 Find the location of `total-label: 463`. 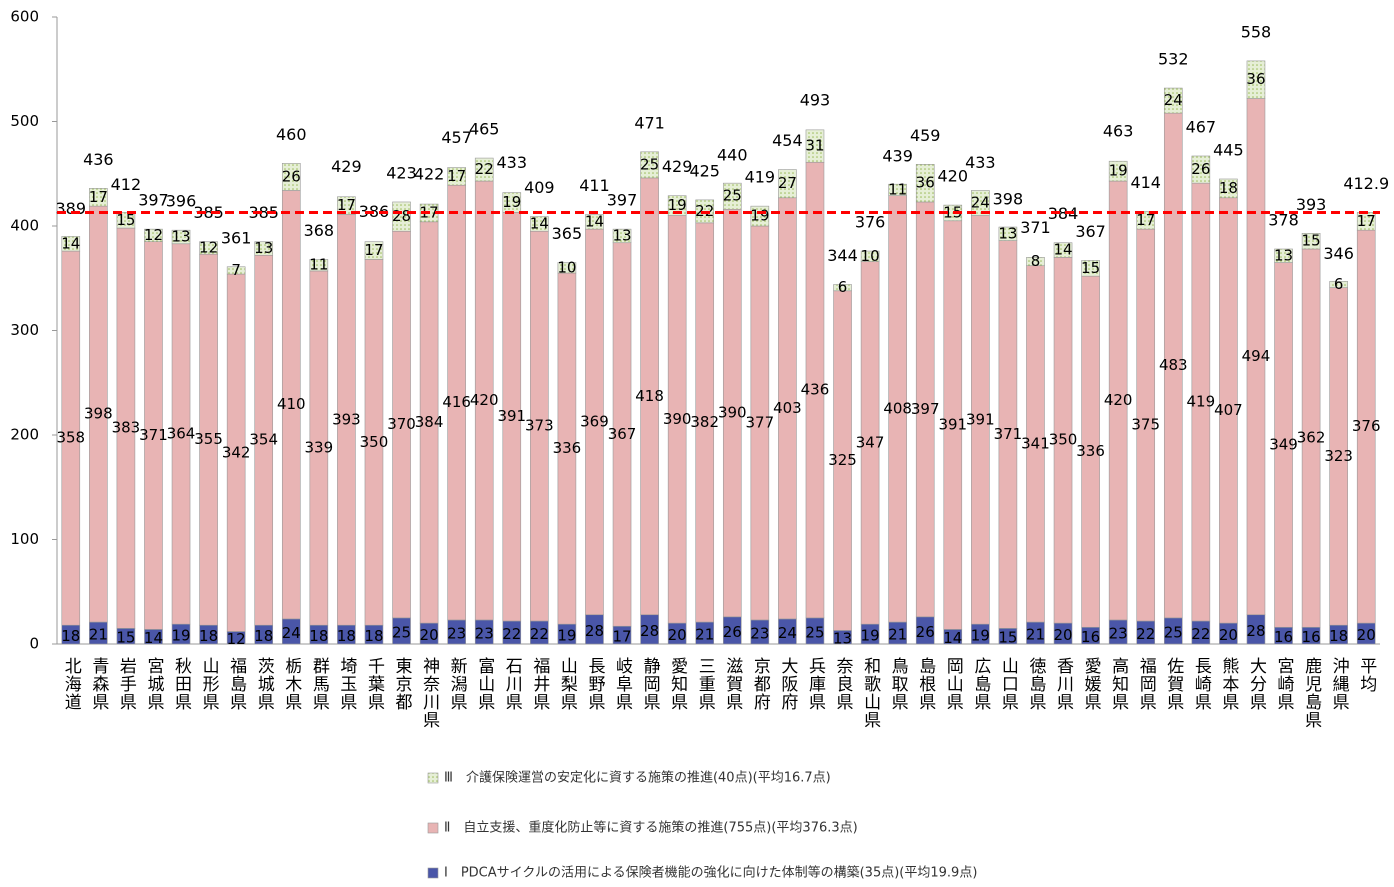

total-label: 463 is located at coordinates (1118, 131).